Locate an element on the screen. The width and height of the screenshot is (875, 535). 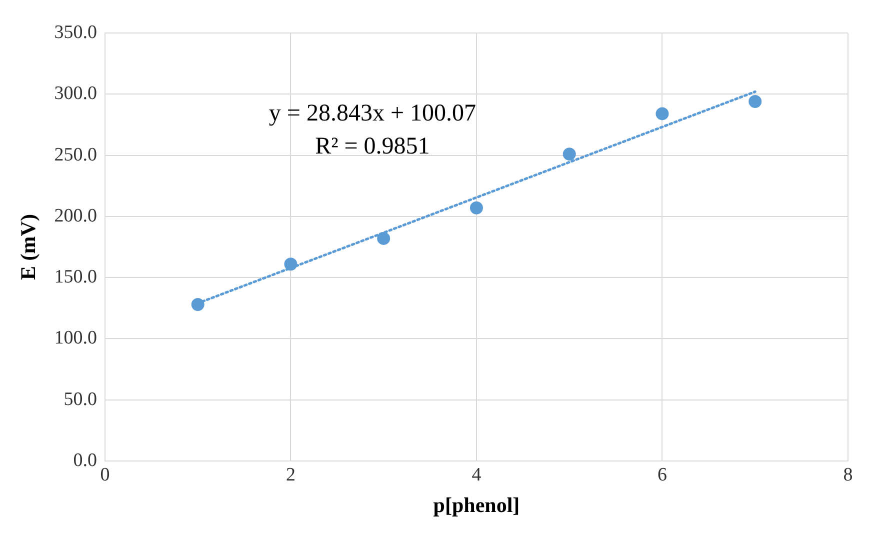
x-axis-title: p[phenol] is located at coordinates (476, 504).